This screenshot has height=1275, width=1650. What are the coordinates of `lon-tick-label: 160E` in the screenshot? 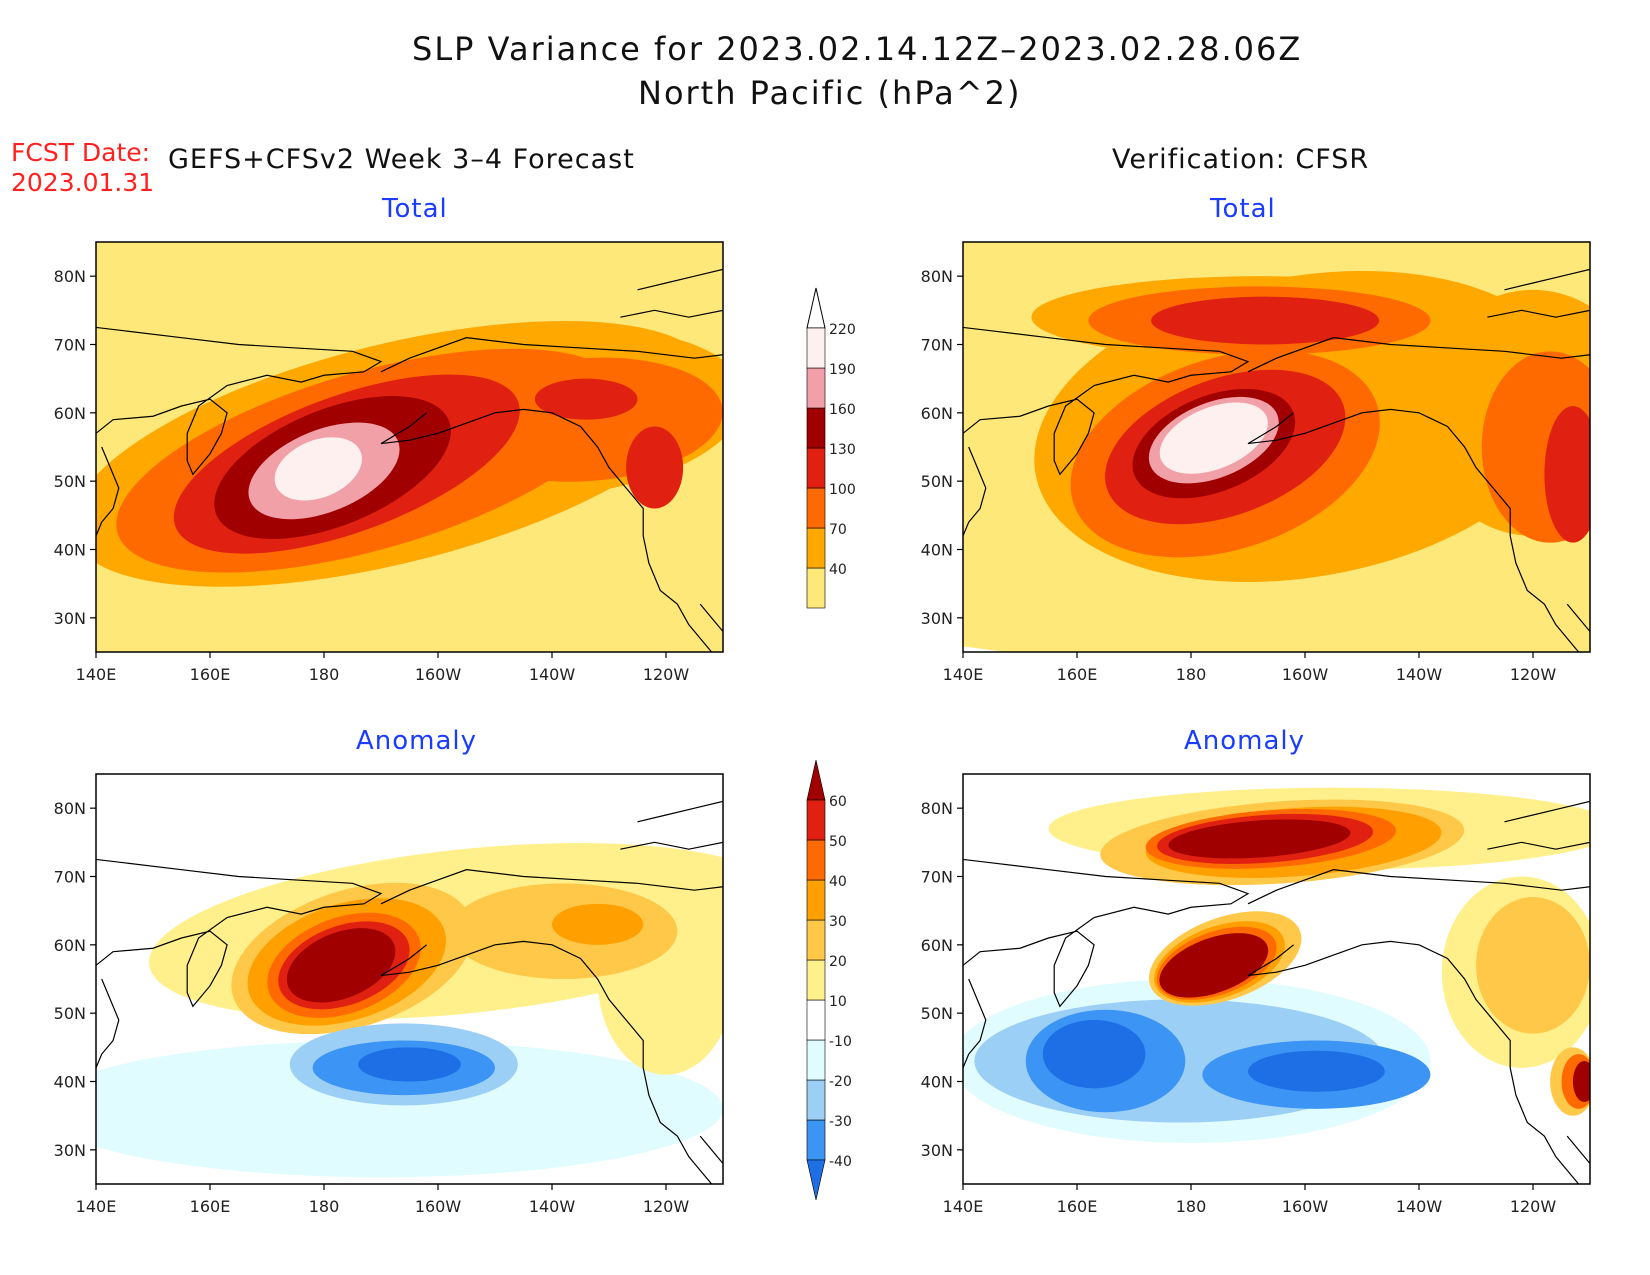 It's located at (1077, 674).